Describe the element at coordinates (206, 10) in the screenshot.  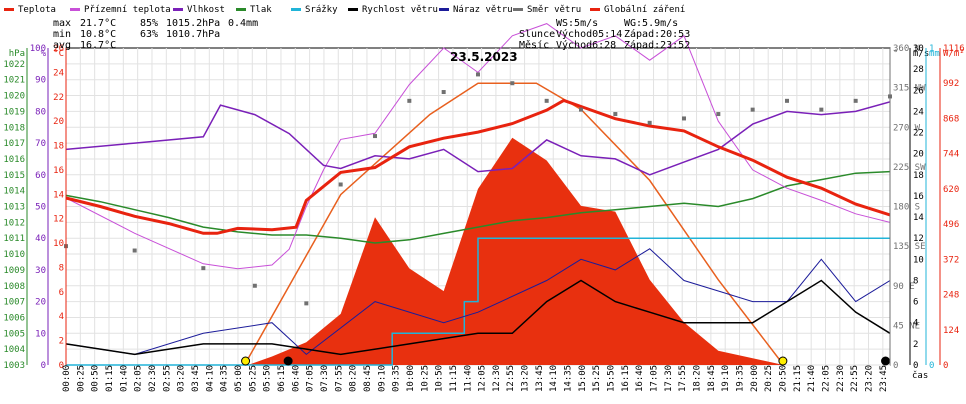
I see `legend-label: Vlhkost` at that location.